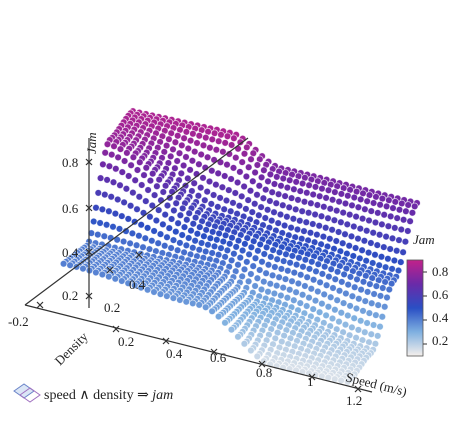 The width and height of the screenshot is (474, 424). I want to click on density-tick-label: 0.2, so click(112, 307).